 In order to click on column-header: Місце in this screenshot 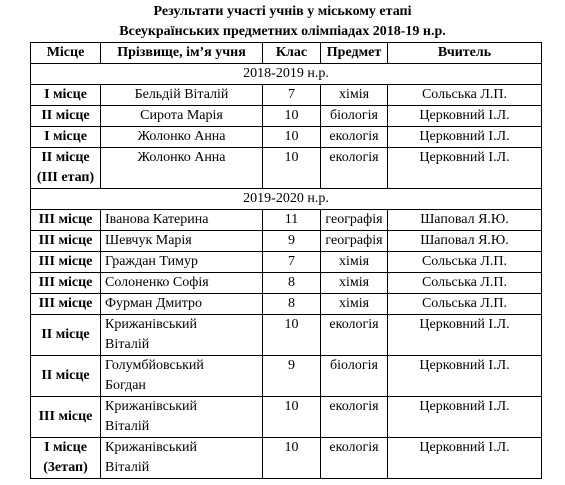, I will do `click(65, 53)`.